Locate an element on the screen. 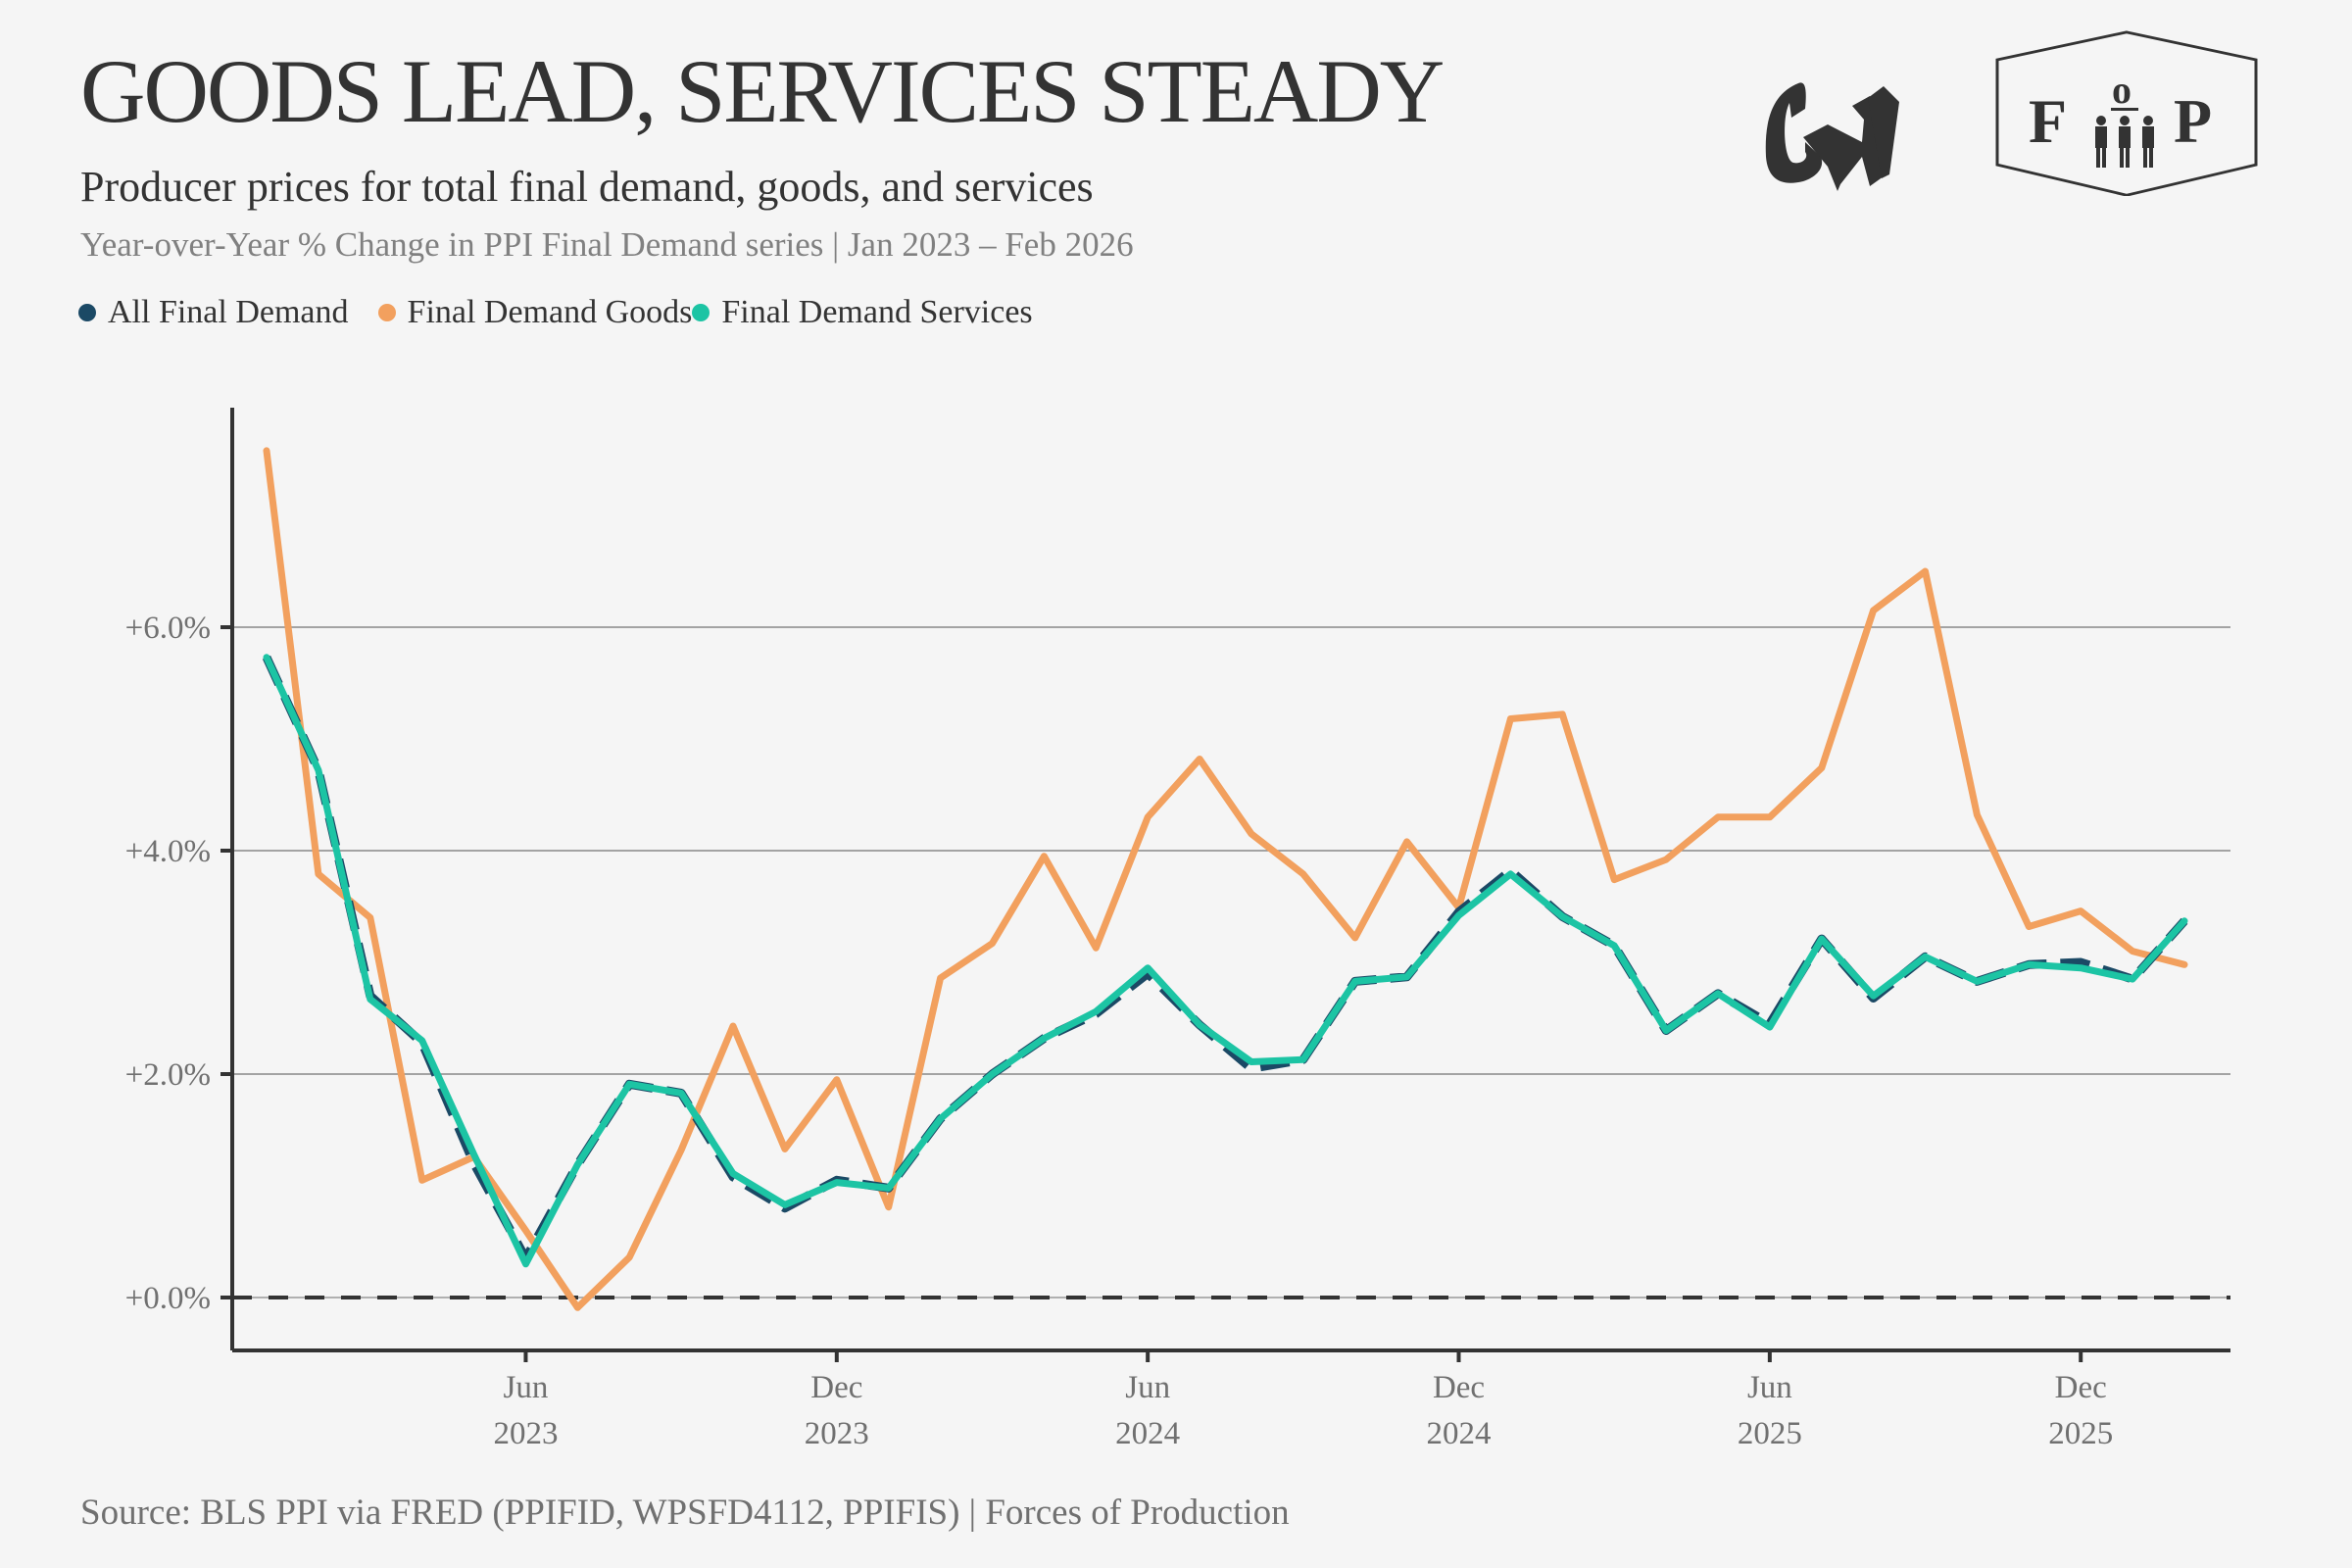 The height and width of the screenshot is (1568, 2352). chart-title: GOODS LEAD, SERVICES STEADY is located at coordinates (762, 91).